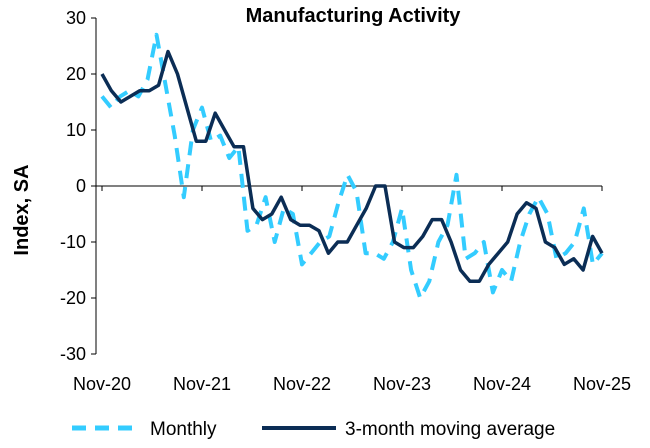  I want to click on y-tick-label: 20, so click(76, 74).